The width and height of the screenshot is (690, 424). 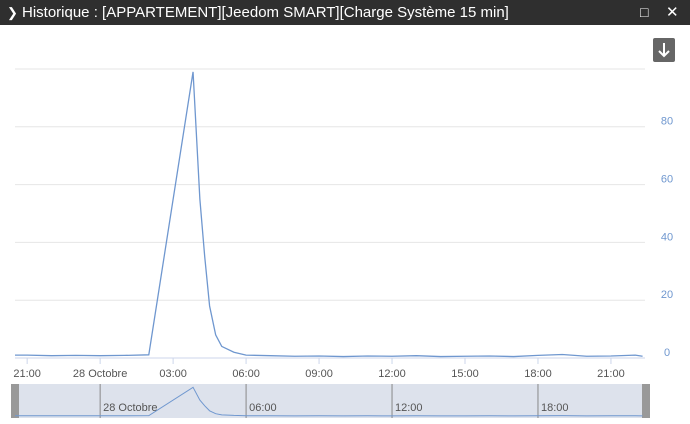 I want to click on download-icon, so click(x=664, y=50).